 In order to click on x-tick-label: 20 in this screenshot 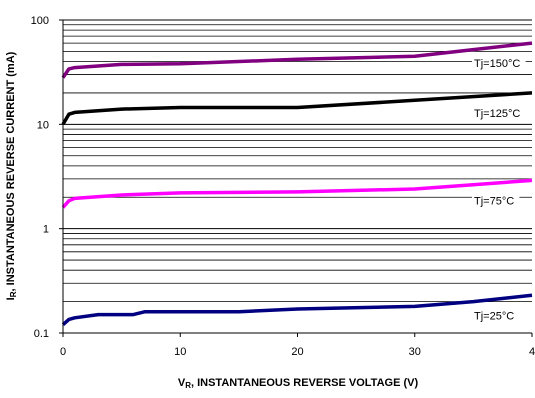, I will do `click(297, 352)`.